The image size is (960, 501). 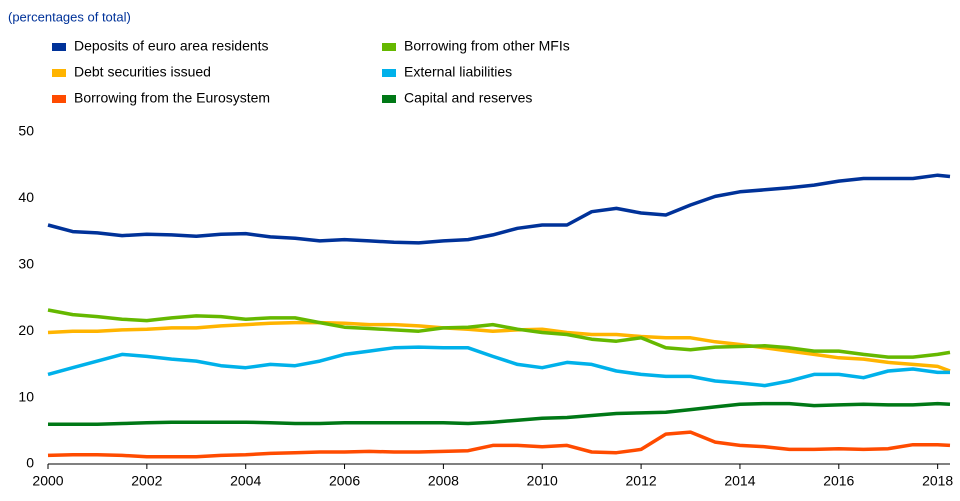 What do you see at coordinates (172, 98) in the screenshot?
I see `legend-label: Borrowing from the Eurosystem` at bounding box center [172, 98].